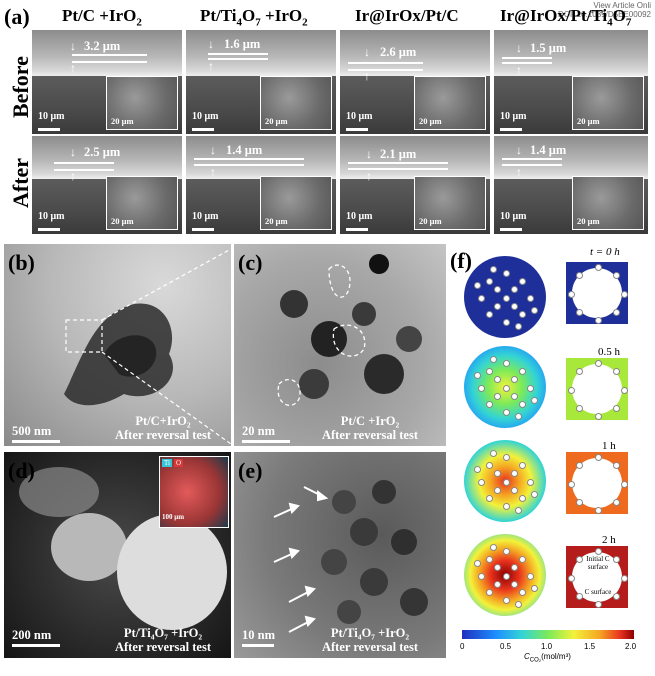 The height and width of the screenshot is (676, 655). I want to click on colorbar-tick: 0, so click(462, 646).